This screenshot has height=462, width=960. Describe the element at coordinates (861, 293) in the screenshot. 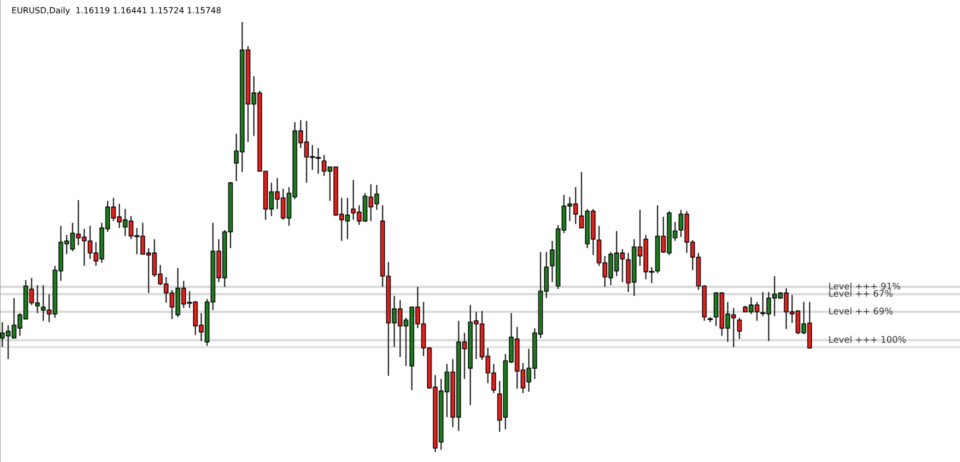

I see `ref-line-label: Level ++ 67%` at that location.